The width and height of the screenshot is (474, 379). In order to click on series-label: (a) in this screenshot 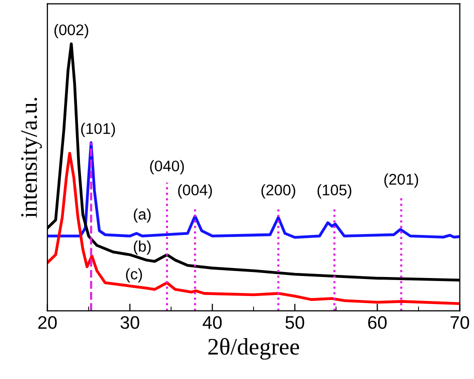, I will do `click(142, 215)`.